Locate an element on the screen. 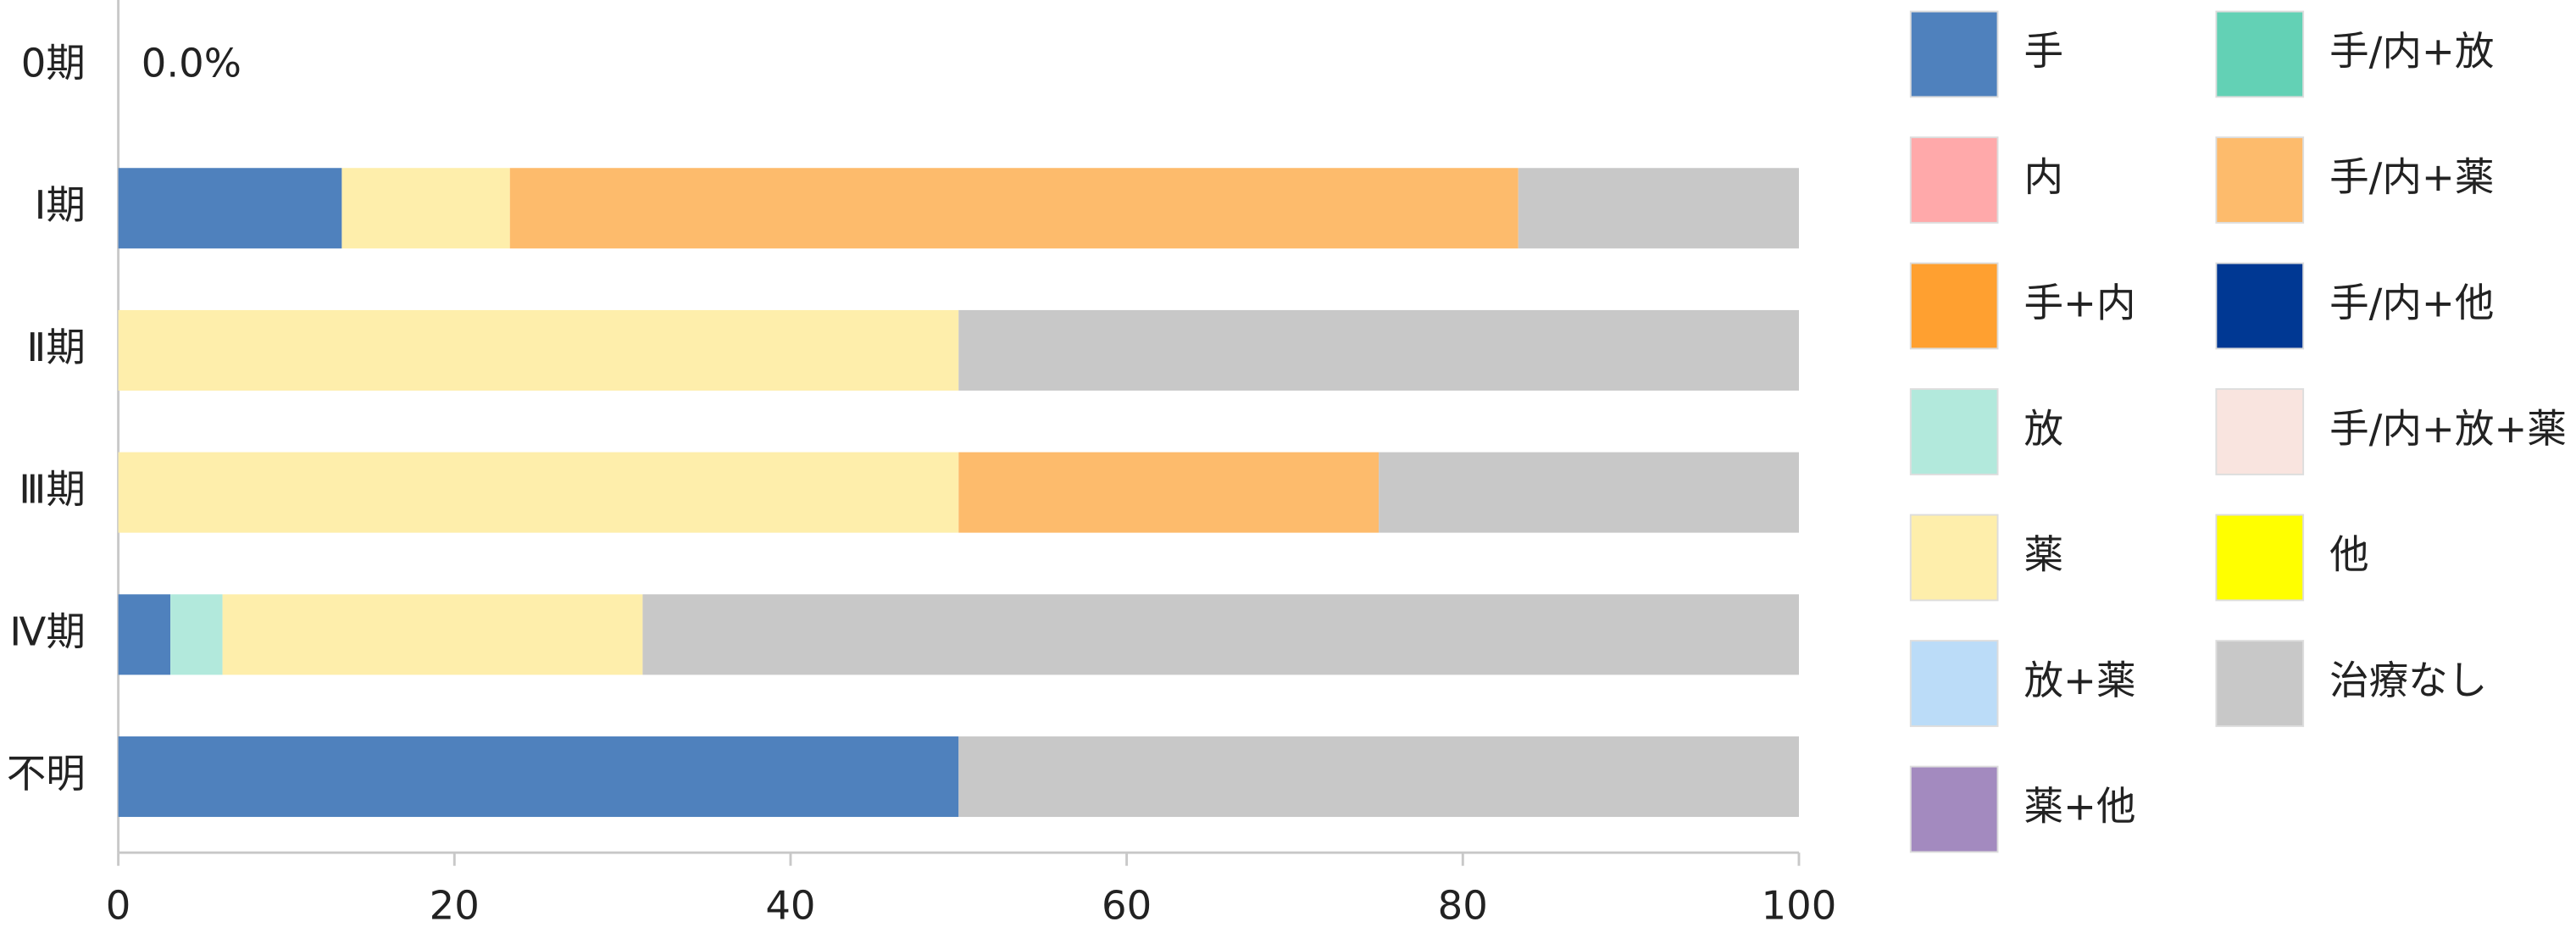 This screenshot has width=2576, height=944. legend-label: 手/内+他 is located at coordinates (2411, 302).